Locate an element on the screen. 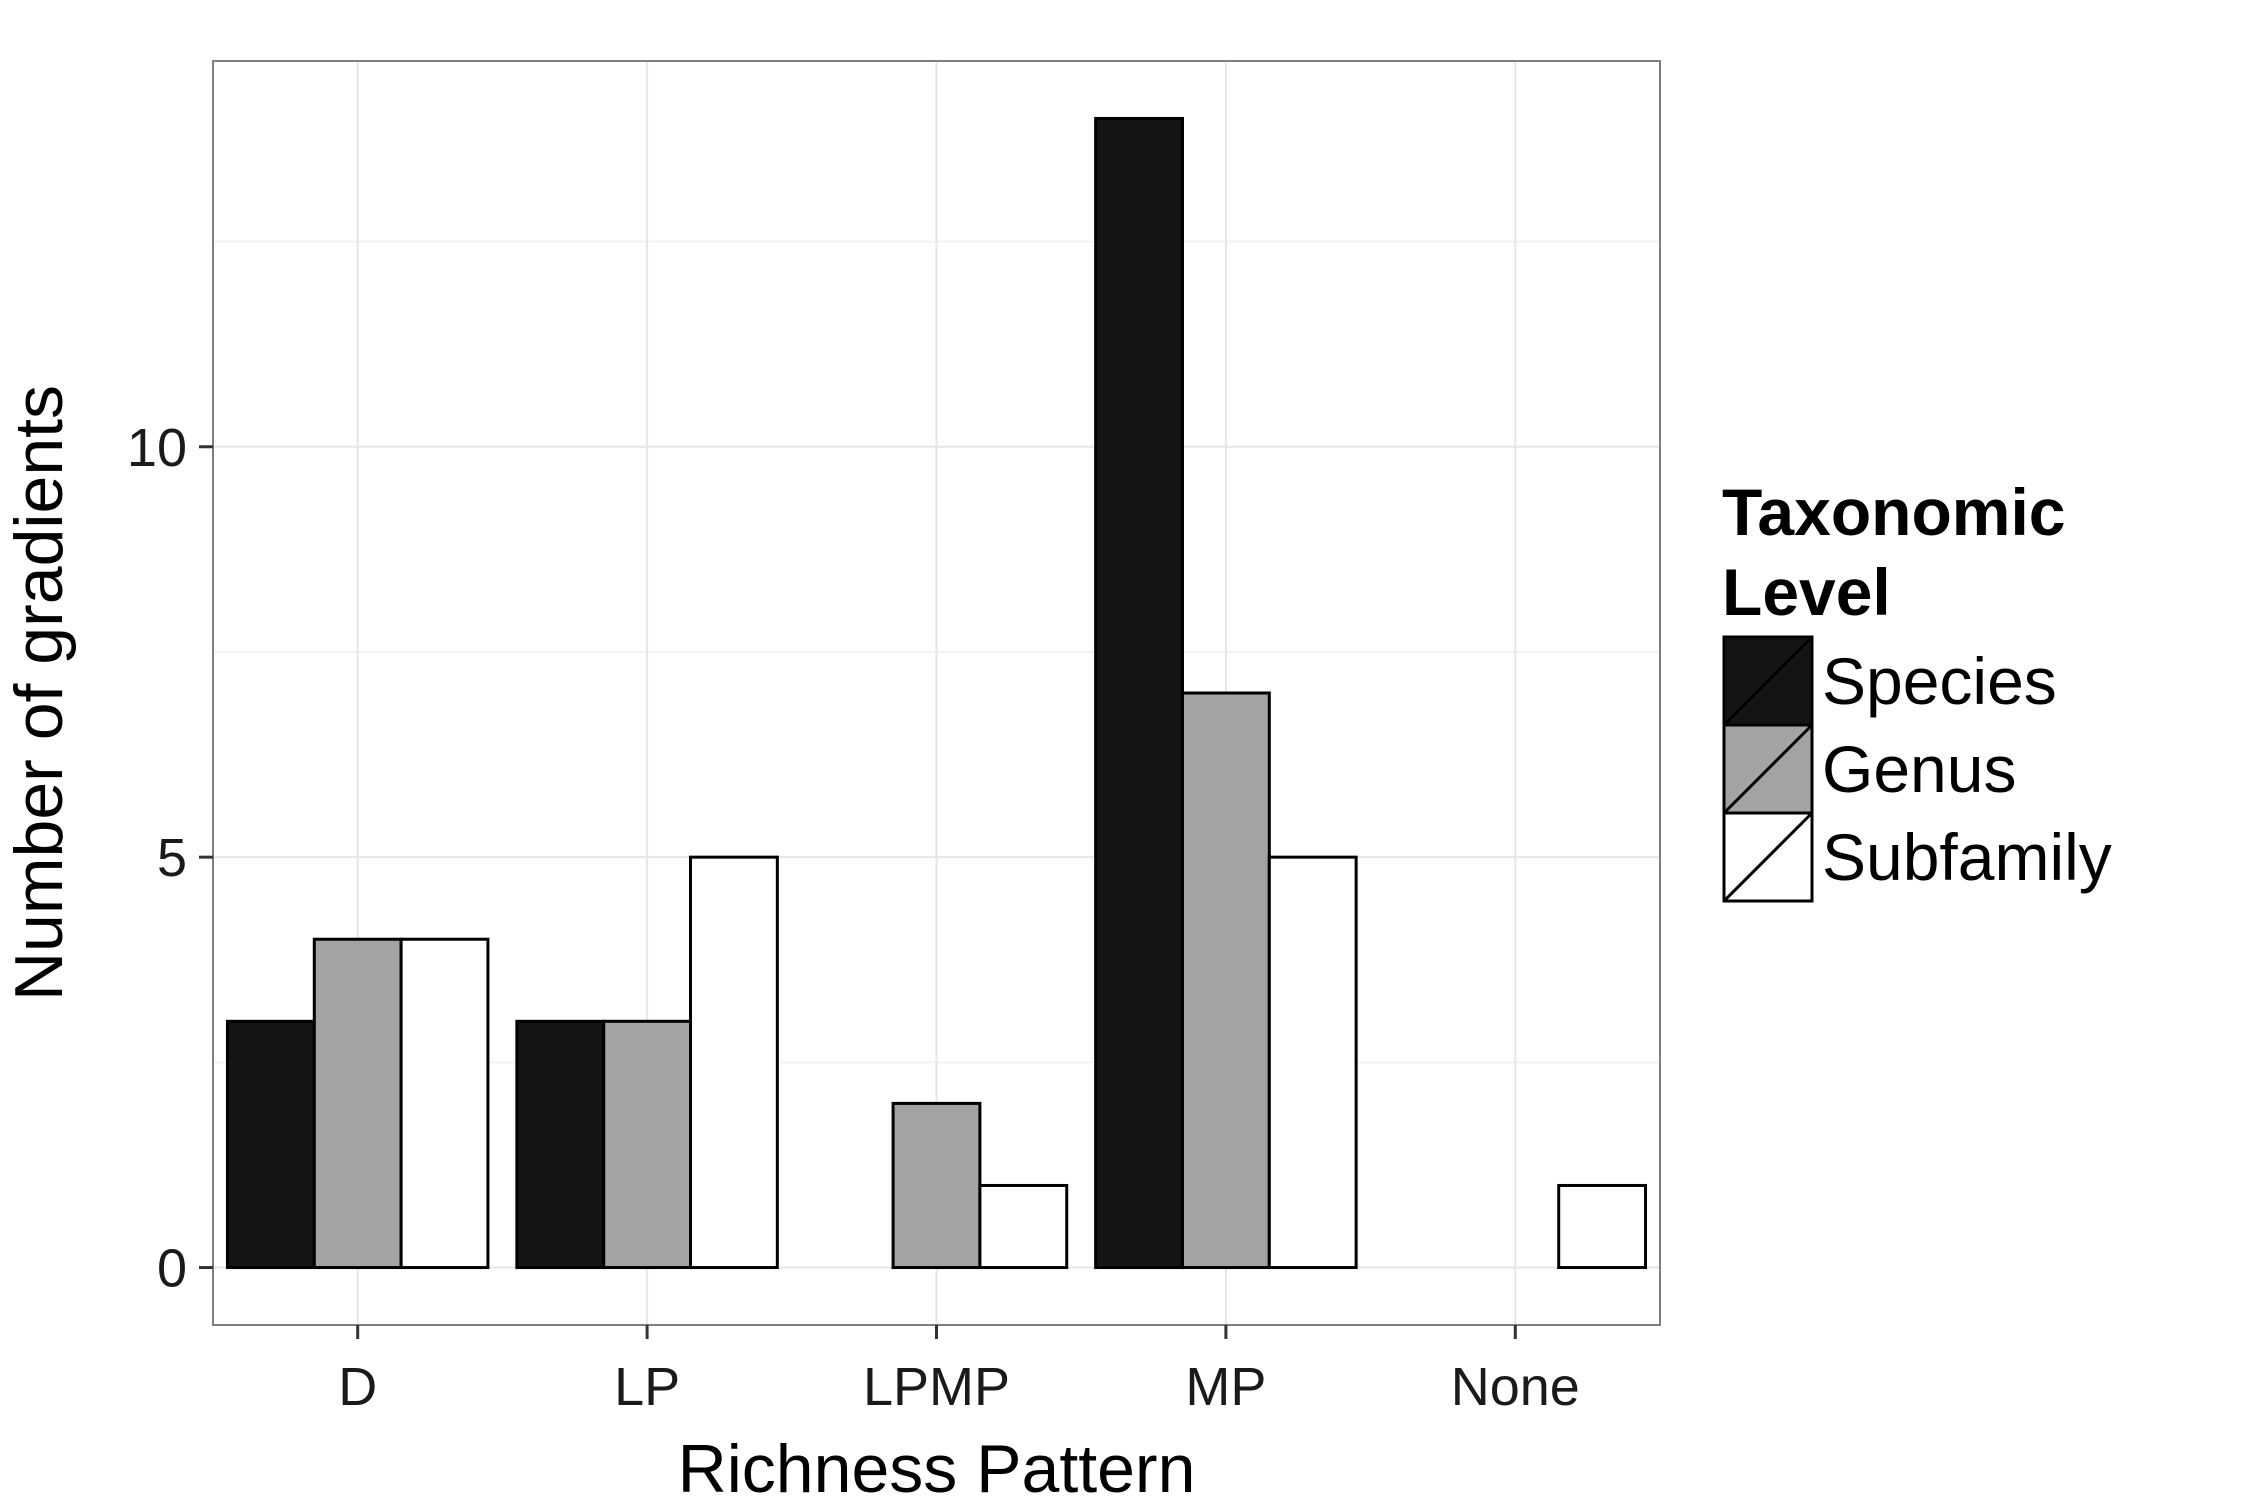  legend: Taxonomic Level Species Genus Subfamily is located at coordinates (1917, 689).